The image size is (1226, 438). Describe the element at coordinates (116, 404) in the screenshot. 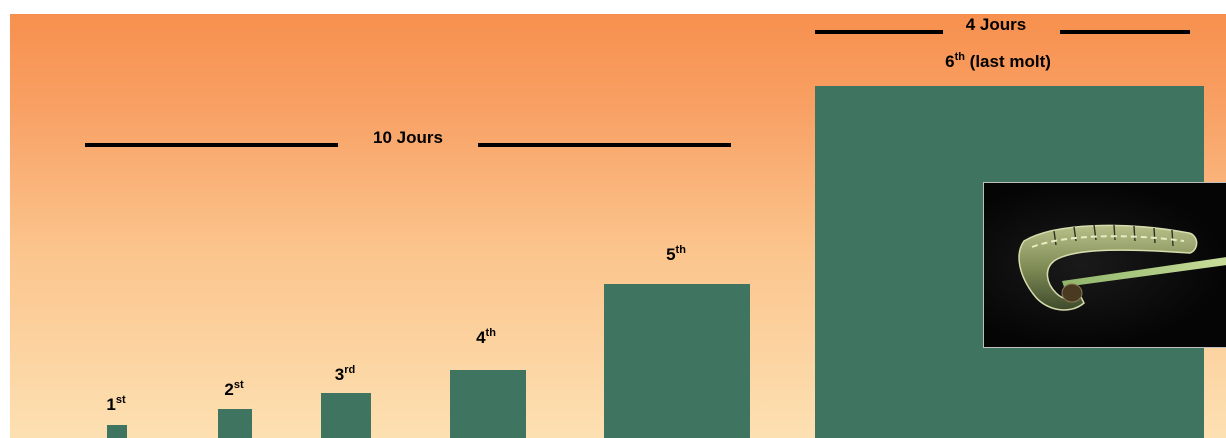

I see `stage-1-label: 1st` at that location.